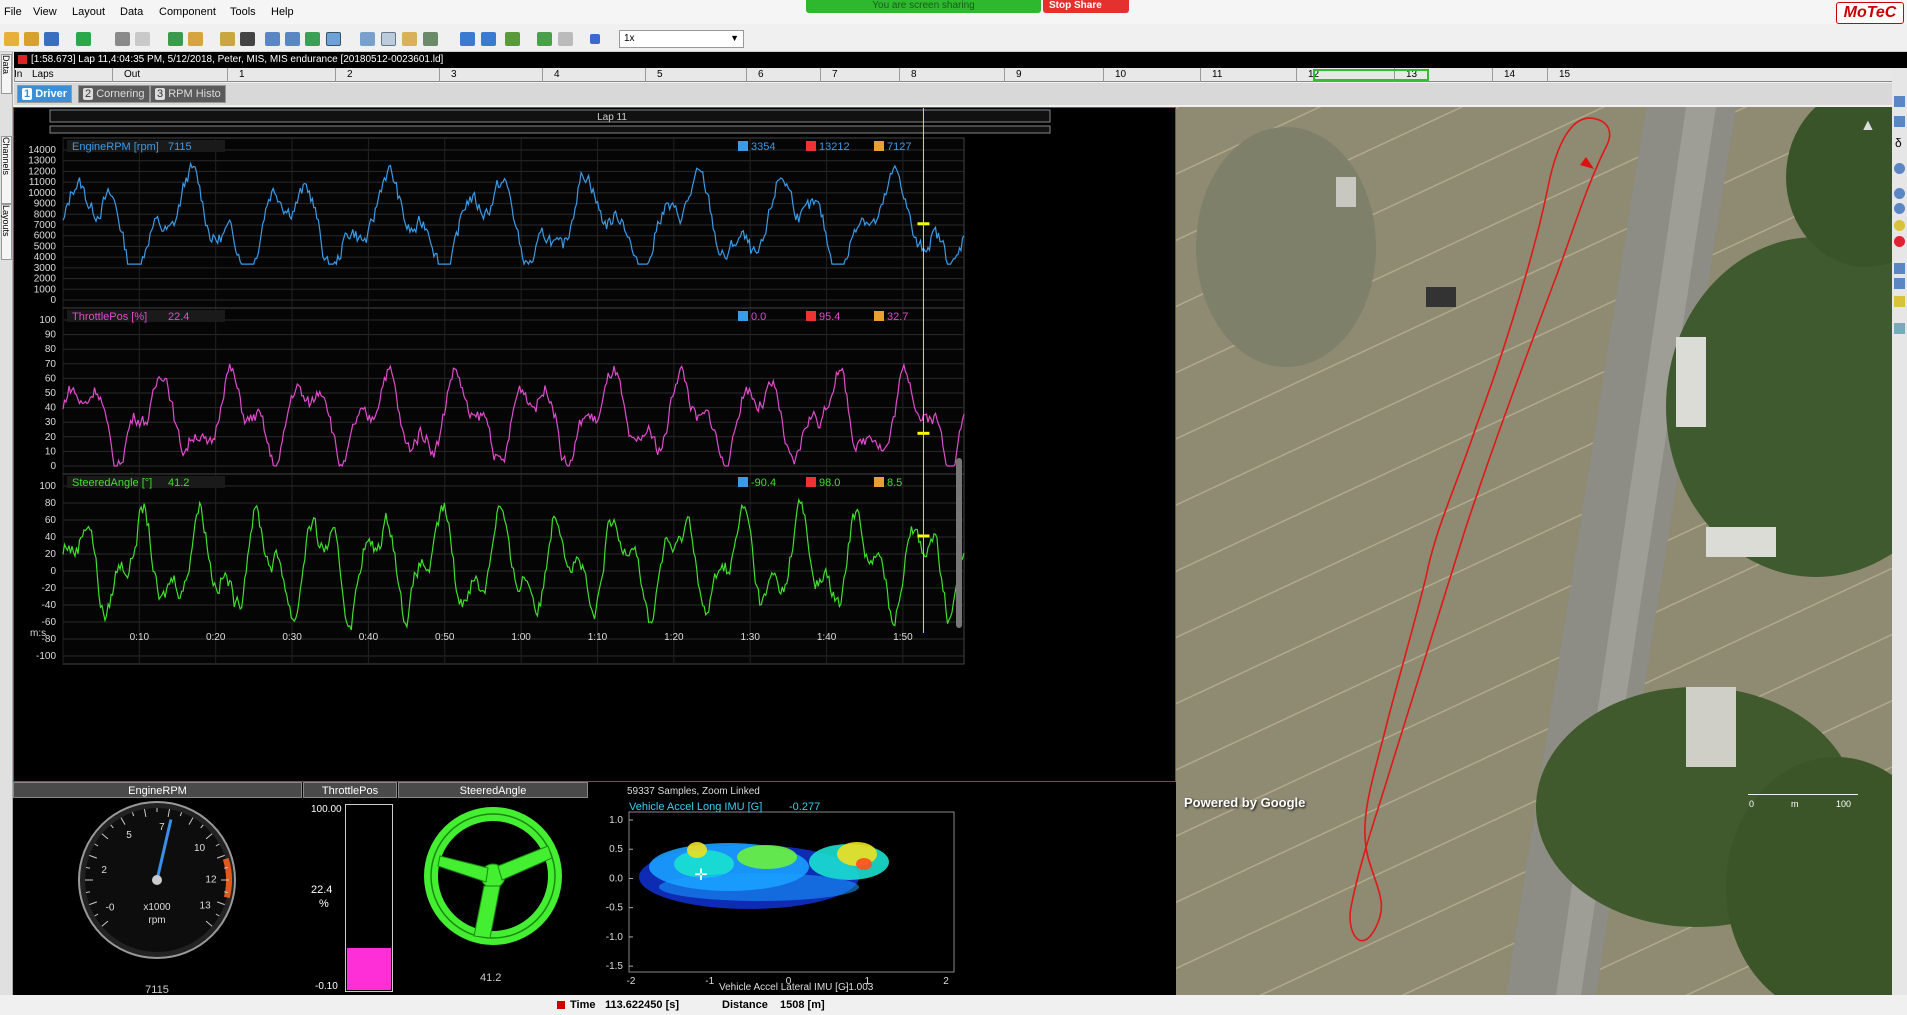  I want to click on cursor-icon, so click(388, 39).